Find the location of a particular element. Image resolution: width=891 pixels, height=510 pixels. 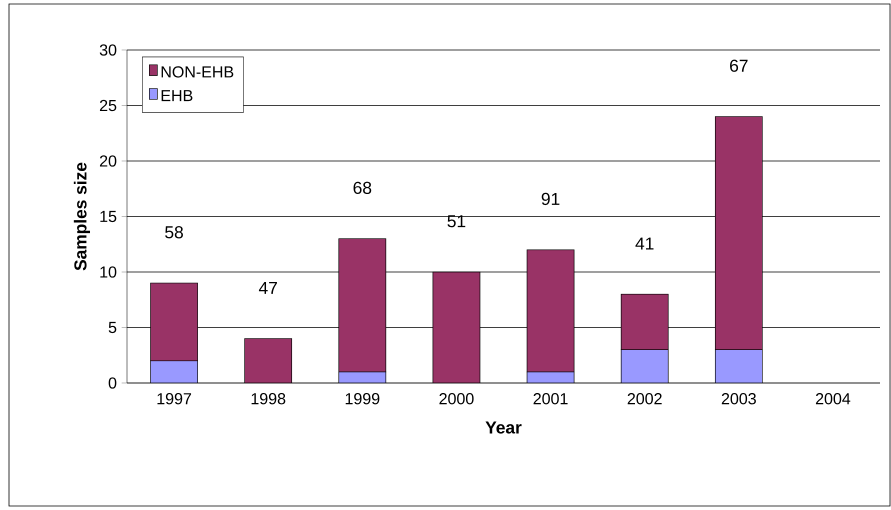

y-tick-label: 10 is located at coordinates (108, 272).